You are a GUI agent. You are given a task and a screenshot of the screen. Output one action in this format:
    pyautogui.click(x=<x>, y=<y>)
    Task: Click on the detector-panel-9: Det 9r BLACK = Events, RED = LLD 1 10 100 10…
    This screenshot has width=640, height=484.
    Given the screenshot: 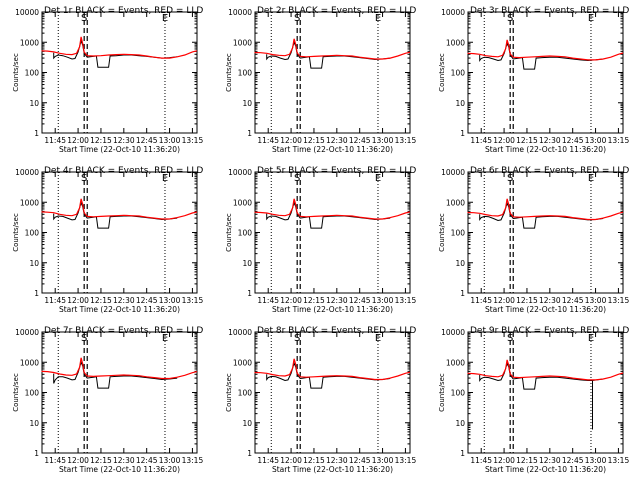 What is the action you would take?
    pyautogui.click(x=533, y=400)
    